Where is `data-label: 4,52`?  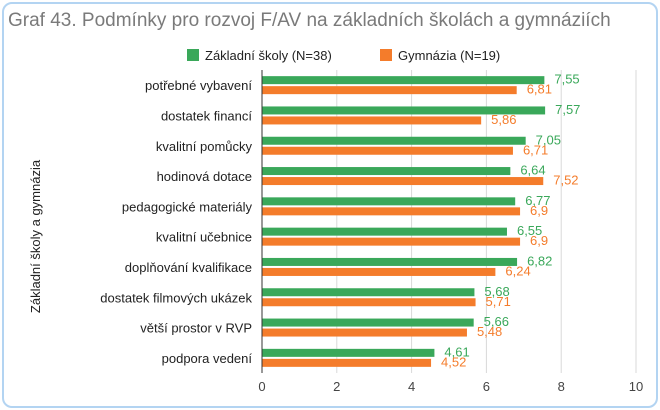
data-label: 4,52 is located at coordinates (453, 361).